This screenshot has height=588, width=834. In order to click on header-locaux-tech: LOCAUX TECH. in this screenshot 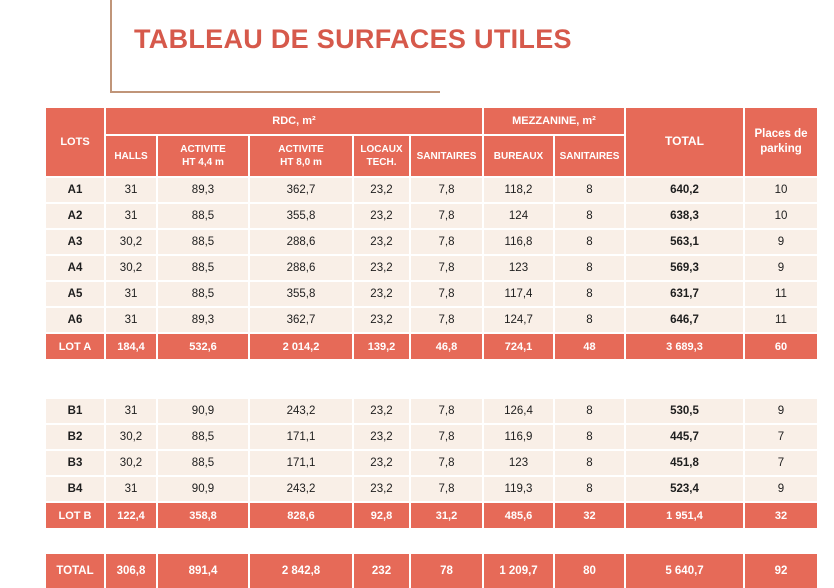, I will do `click(381, 156)`.